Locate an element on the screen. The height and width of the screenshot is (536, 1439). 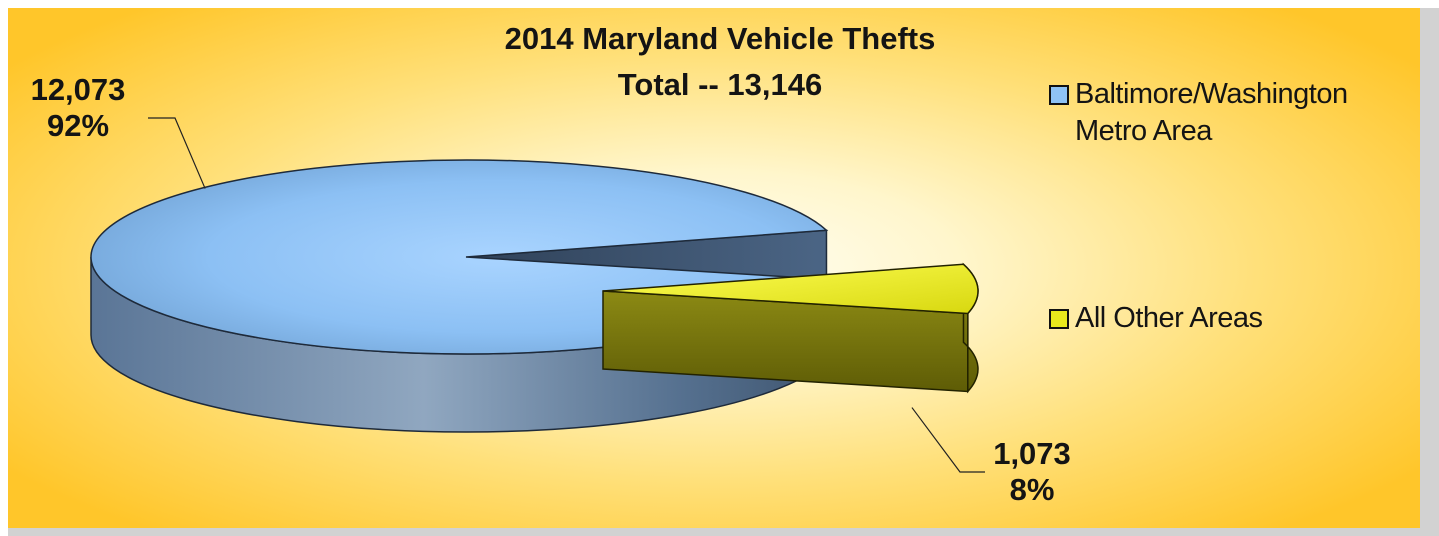
chart-title: 2014 Maryland Vehicle Thefts is located at coordinates (720, 38).